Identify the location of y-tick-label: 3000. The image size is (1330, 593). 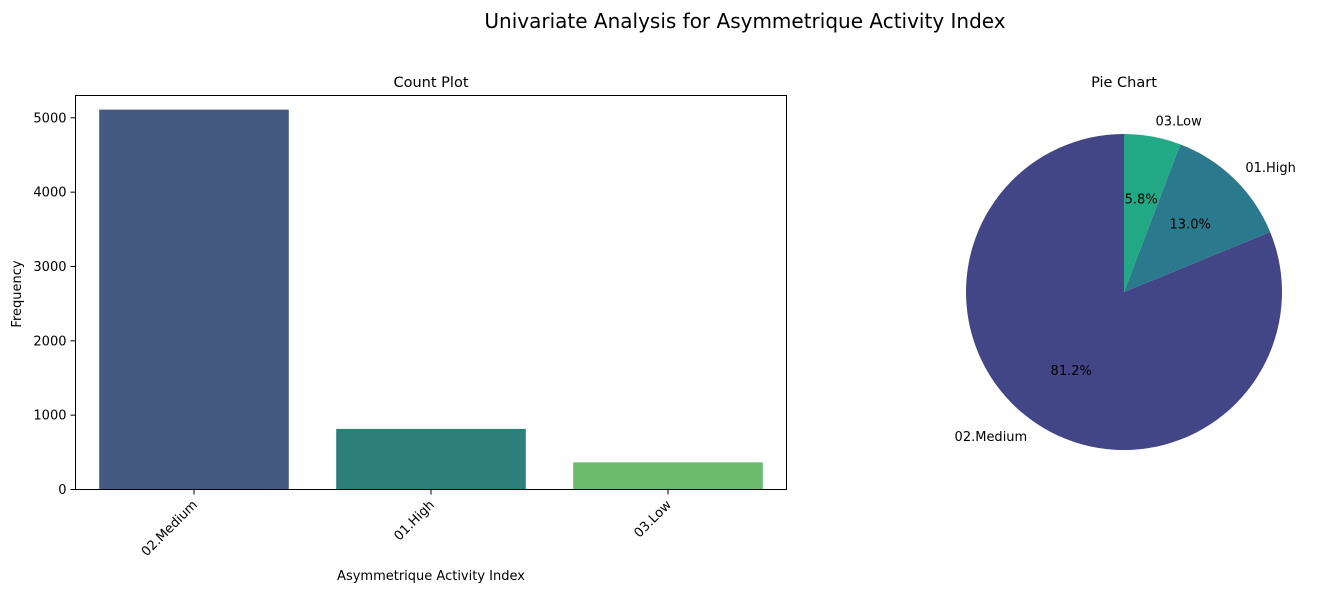
(49, 267).